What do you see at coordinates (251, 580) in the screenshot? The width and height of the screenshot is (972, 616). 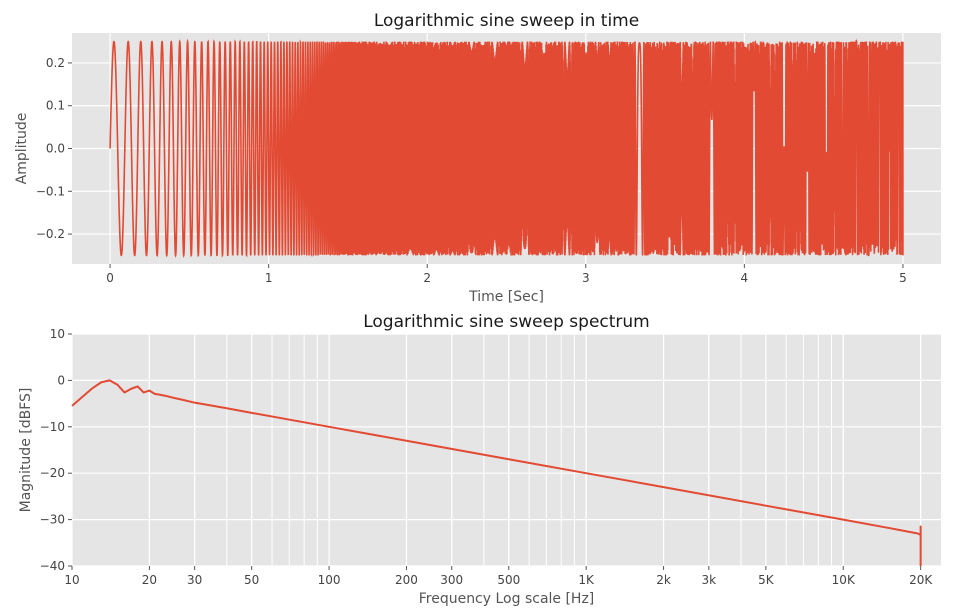 I see `x-tick-label: 50` at bounding box center [251, 580].